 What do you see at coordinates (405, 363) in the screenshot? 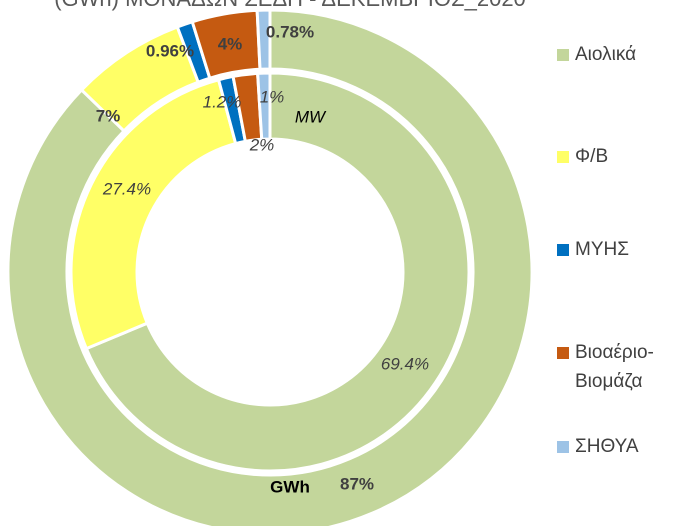
I see `data-label: 69.4%` at bounding box center [405, 363].